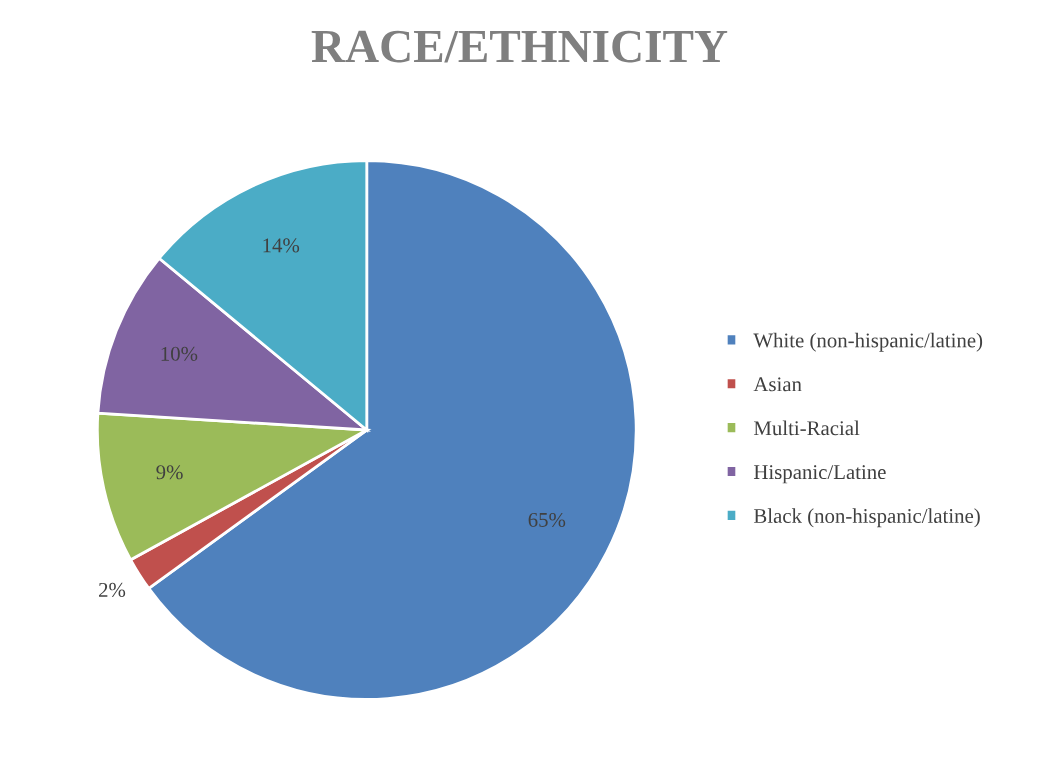 This screenshot has width=1039, height=779. I want to click on legend-label: Asian, so click(777, 384).